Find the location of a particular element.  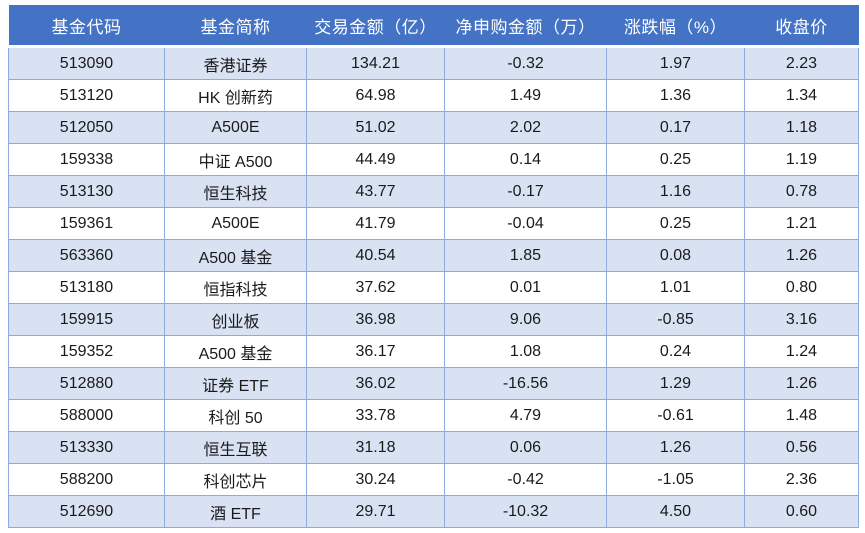

table-cell: -0.42 is located at coordinates (525, 479).